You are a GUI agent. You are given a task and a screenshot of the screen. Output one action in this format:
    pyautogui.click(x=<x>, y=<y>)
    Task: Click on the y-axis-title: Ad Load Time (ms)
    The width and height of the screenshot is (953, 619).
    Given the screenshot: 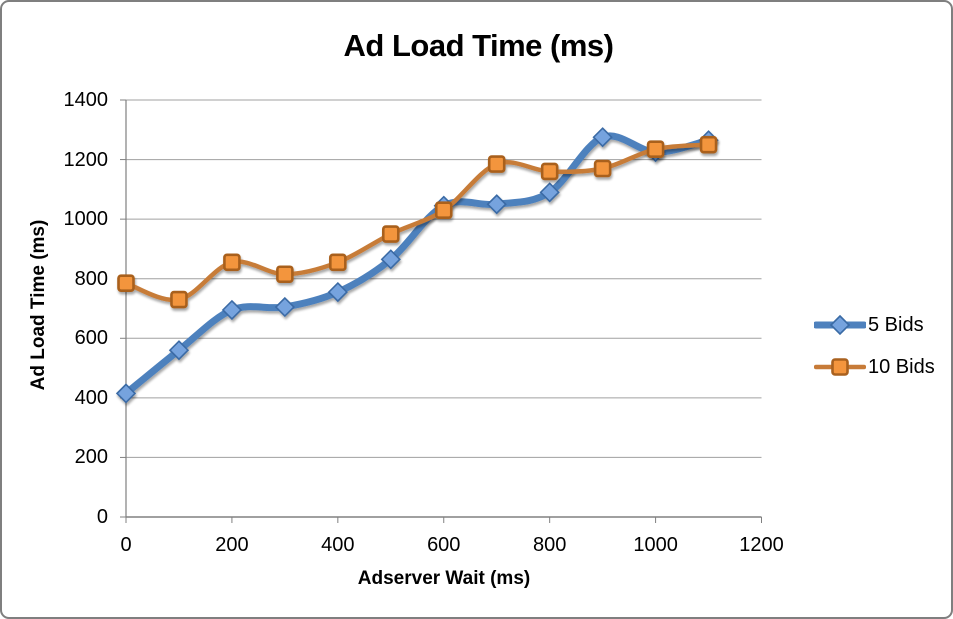 What is the action you would take?
    pyautogui.click(x=38, y=305)
    